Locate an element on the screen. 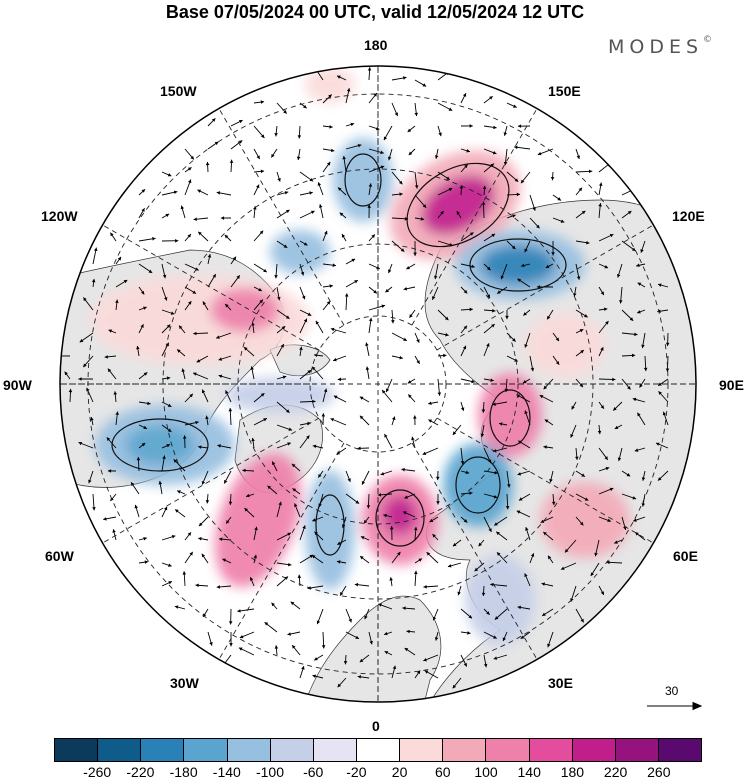  meridian-line is located at coordinates (474, 551).